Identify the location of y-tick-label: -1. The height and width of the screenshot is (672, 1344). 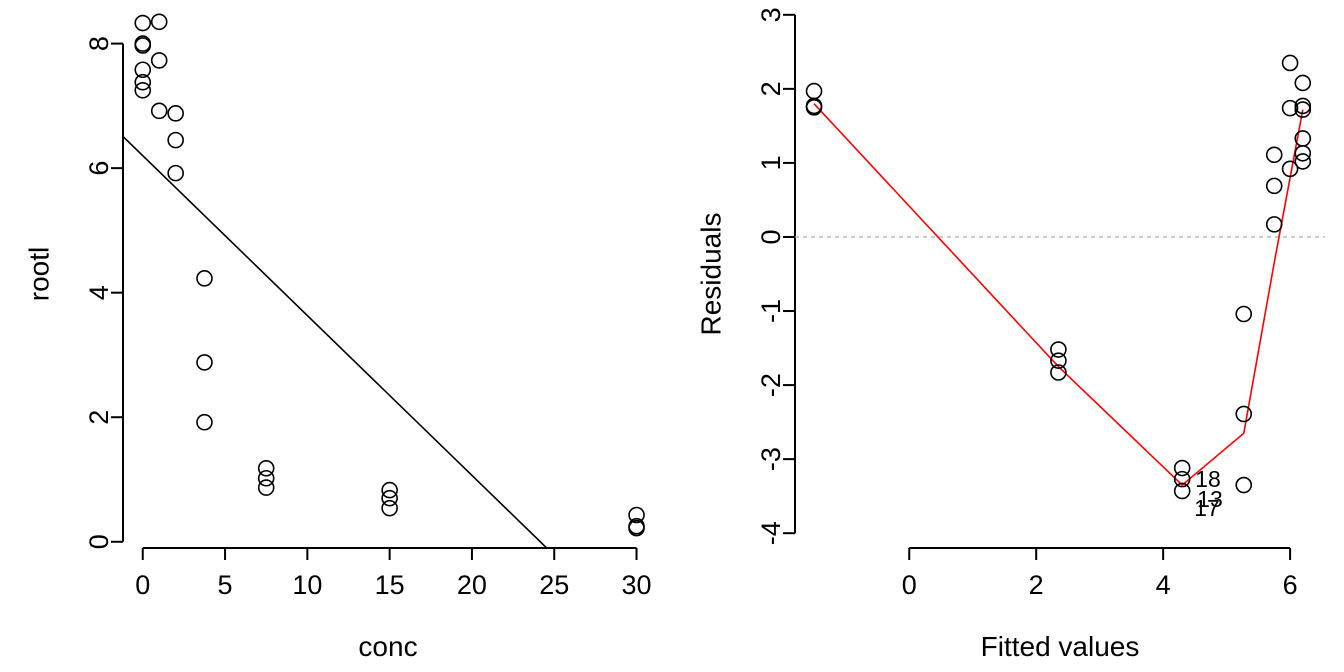
(771, 311).